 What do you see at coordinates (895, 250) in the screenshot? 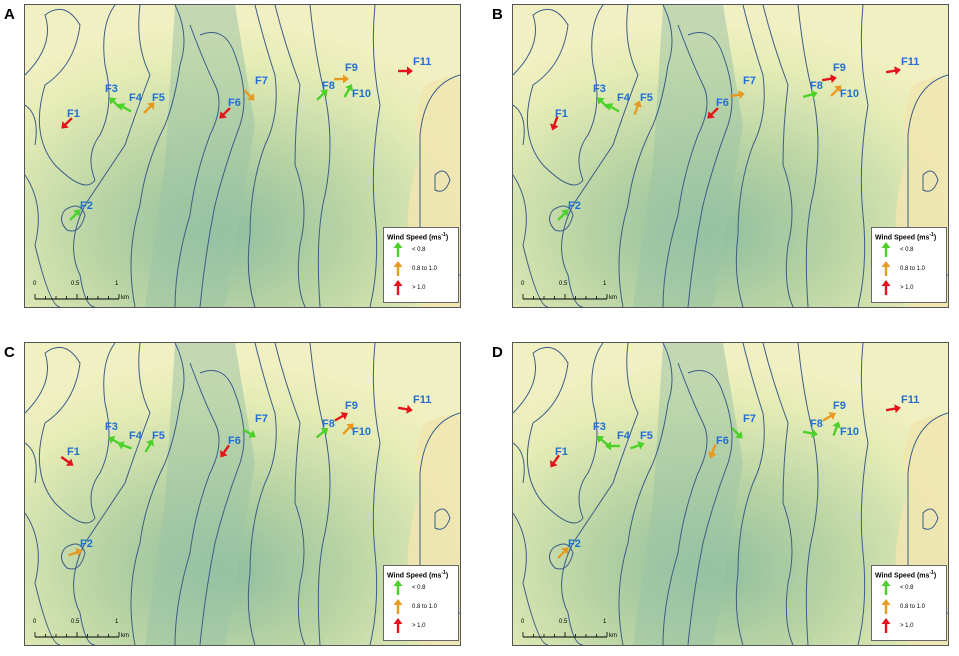
I see `legend-item-low: < 0.8` at bounding box center [895, 250].